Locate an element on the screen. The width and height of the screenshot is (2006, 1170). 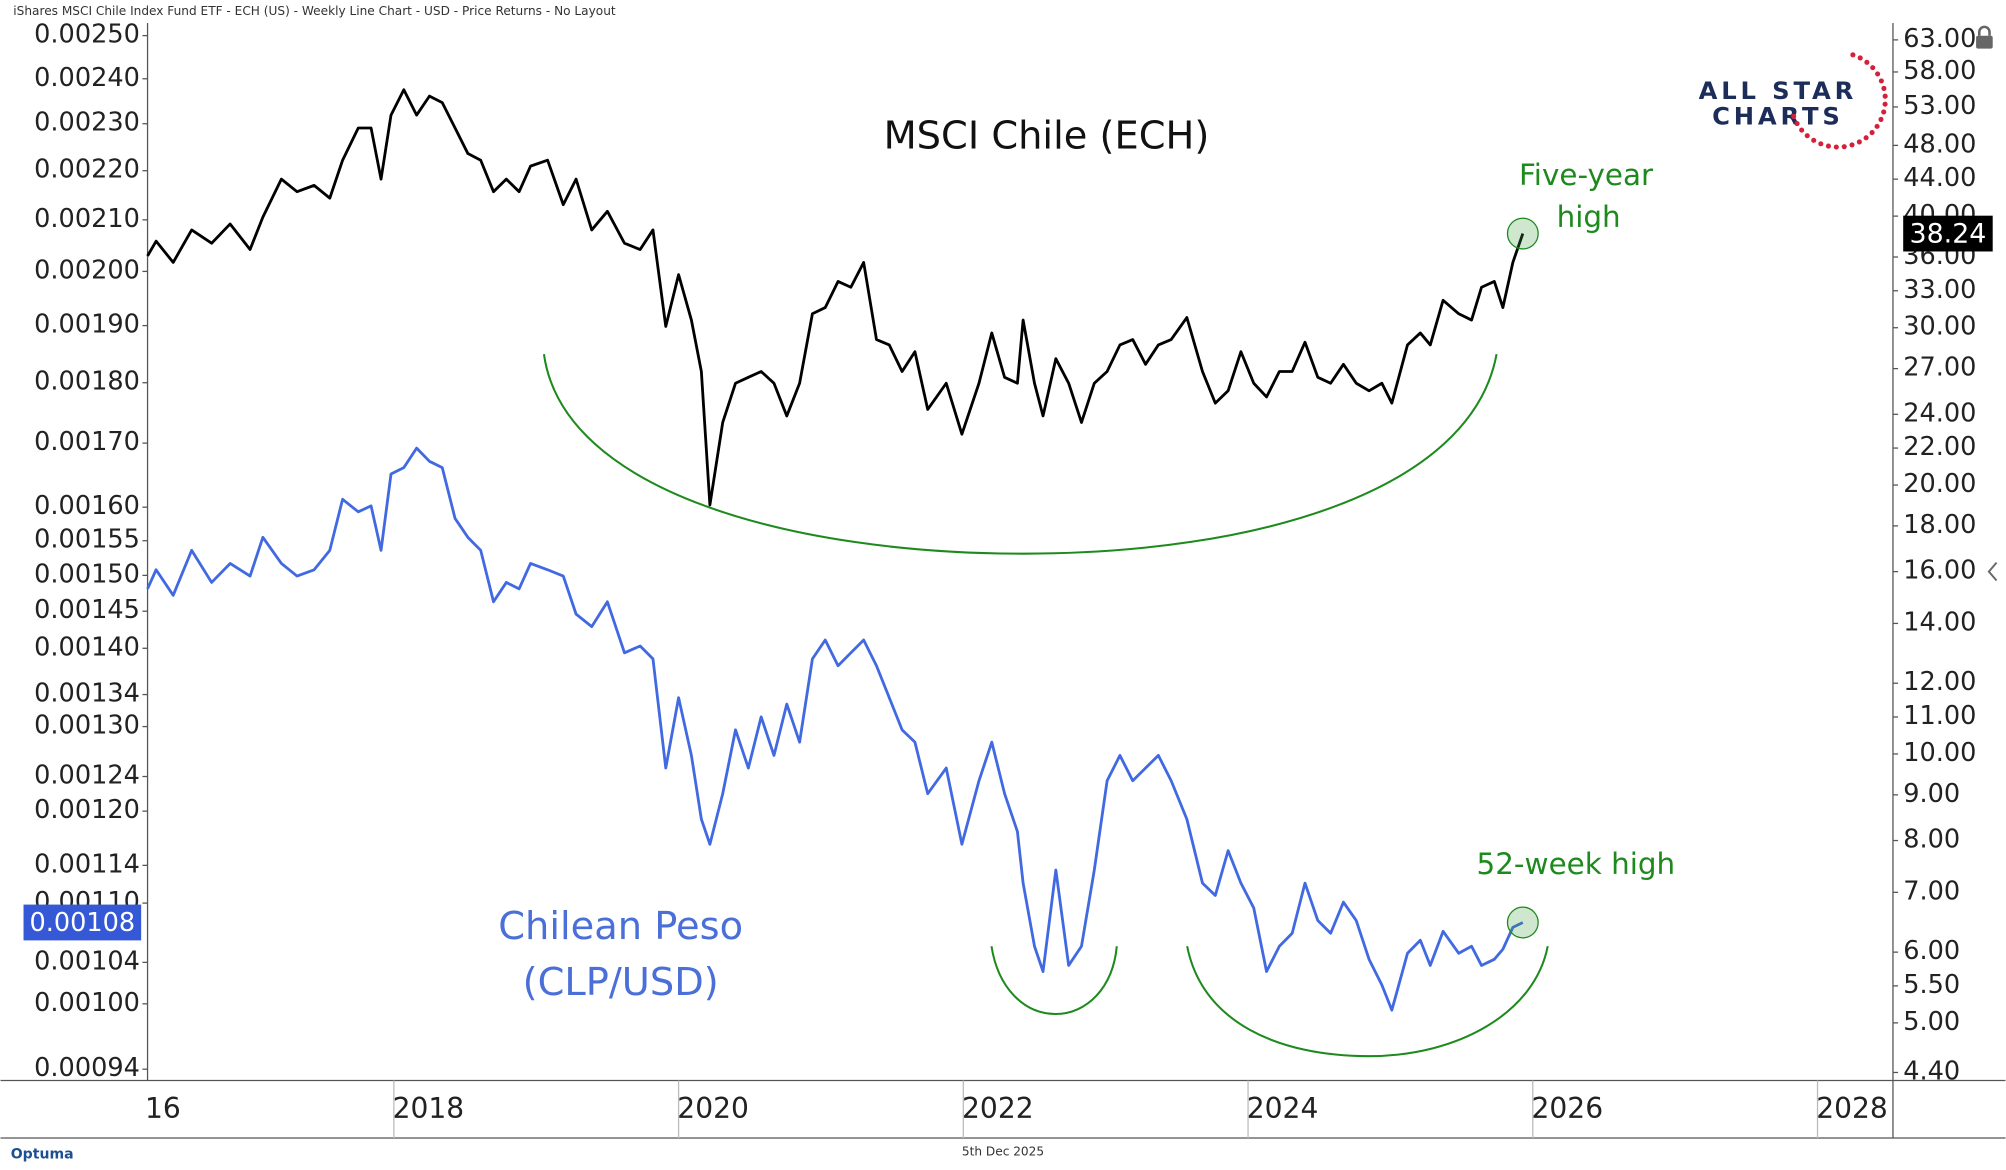
logo: ALL STAR CHARTS is located at coordinates (1793, 101).